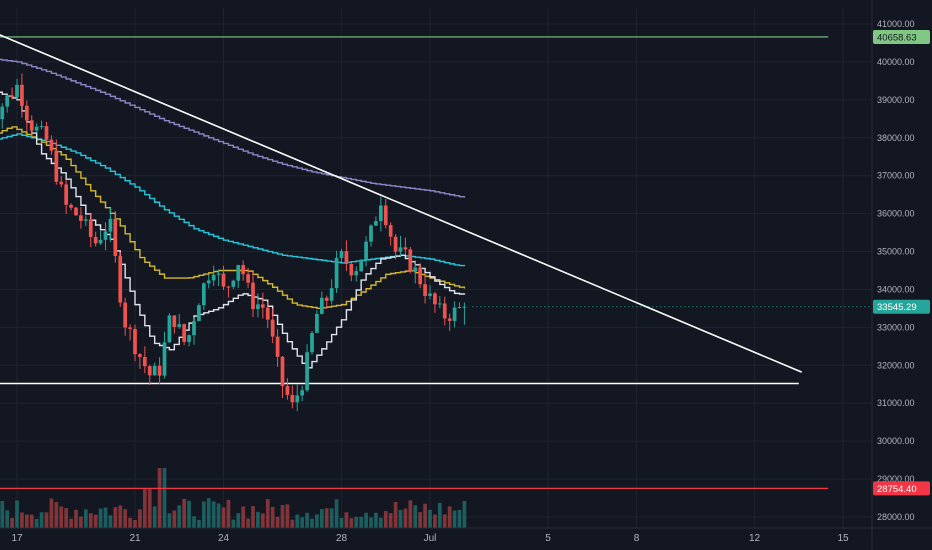 This screenshot has width=932, height=550. What do you see at coordinates (224, 538) in the screenshot?
I see `time-tick-label: 24` at bounding box center [224, 538].